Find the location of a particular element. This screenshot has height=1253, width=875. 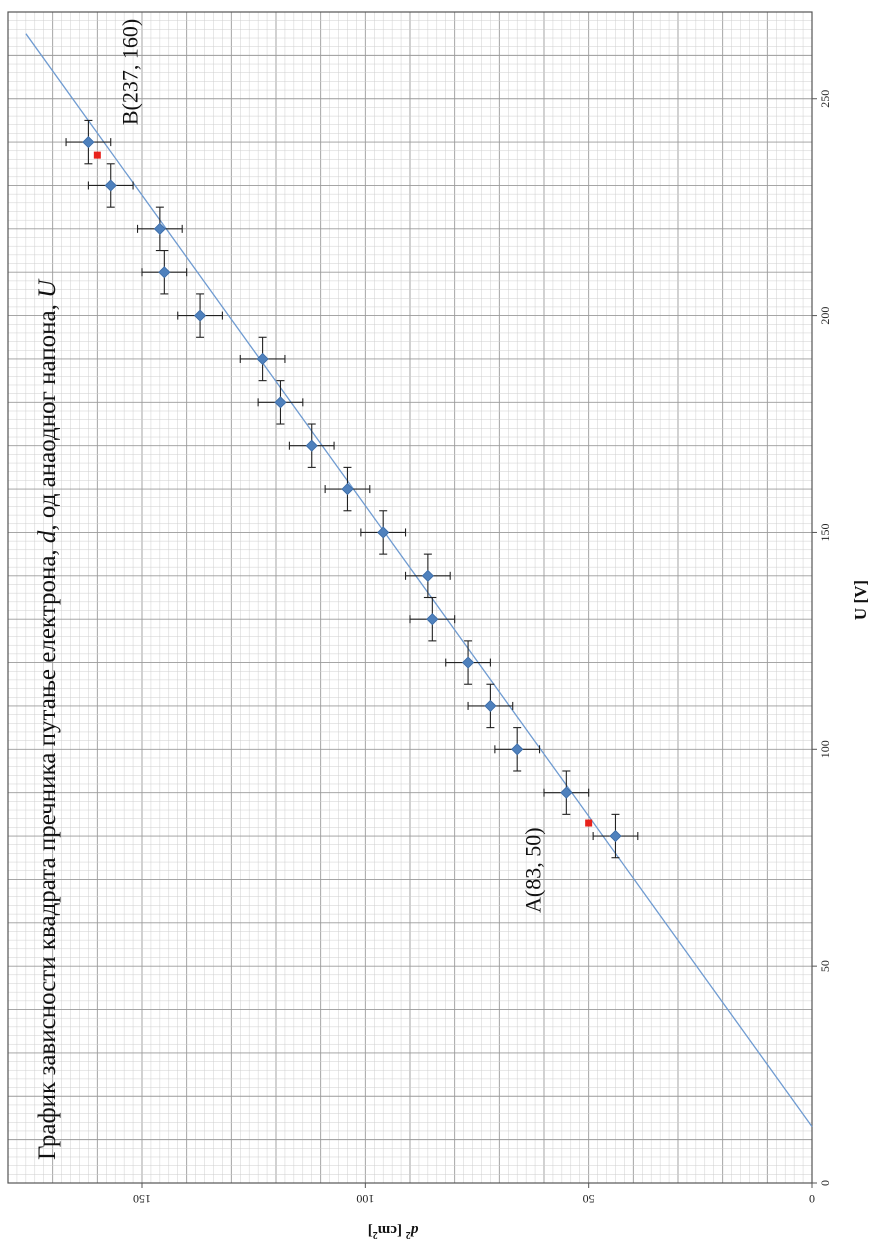

title-part-3: , од анаодног напона, is located at coordinates (47, 414).